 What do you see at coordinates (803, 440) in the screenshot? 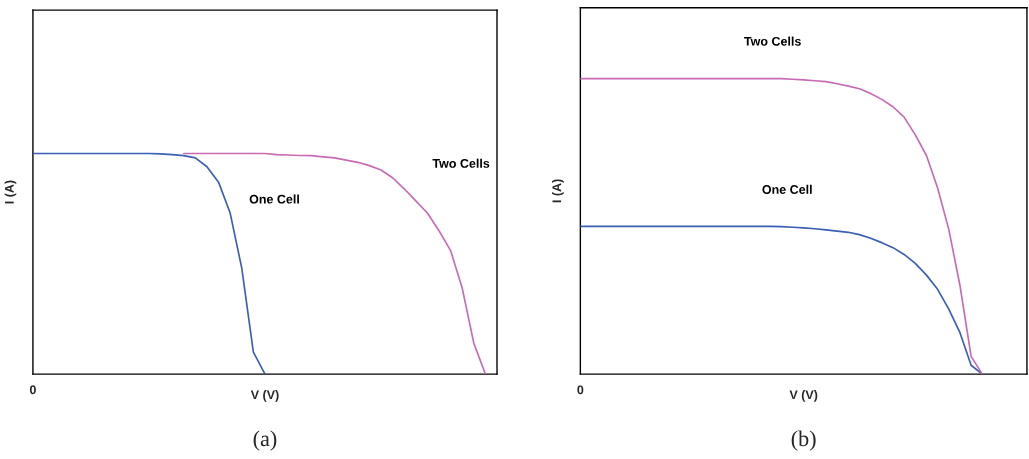
I see `text: (b)` at bounding box center [803, 440].